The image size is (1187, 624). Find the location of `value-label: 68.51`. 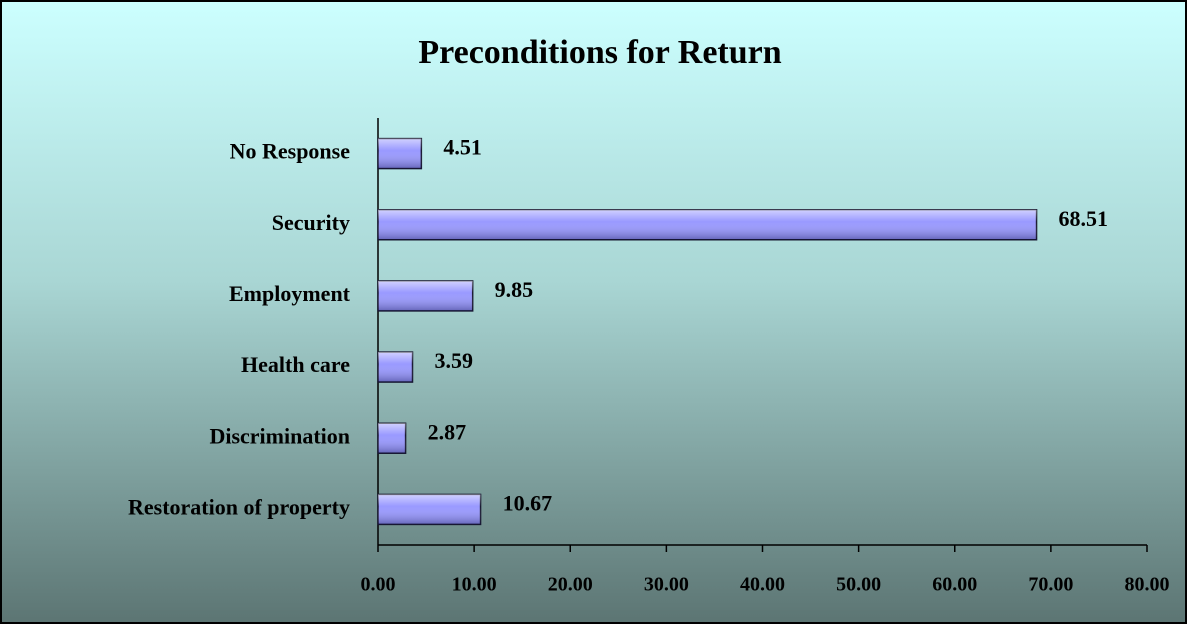

value-label: 68.51 is located at coordinates (1084, 218).